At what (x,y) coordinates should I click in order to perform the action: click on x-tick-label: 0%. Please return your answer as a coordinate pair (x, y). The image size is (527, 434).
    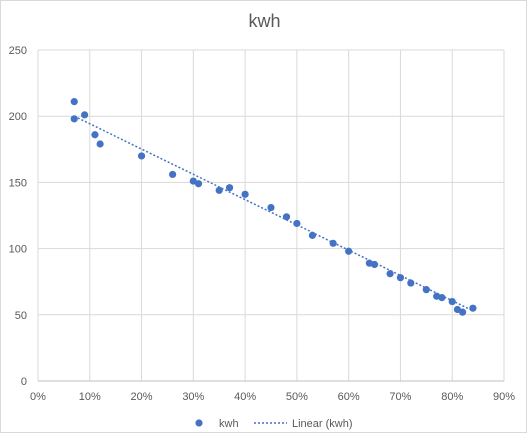
    Looking at the image, I should click on (38, 397).